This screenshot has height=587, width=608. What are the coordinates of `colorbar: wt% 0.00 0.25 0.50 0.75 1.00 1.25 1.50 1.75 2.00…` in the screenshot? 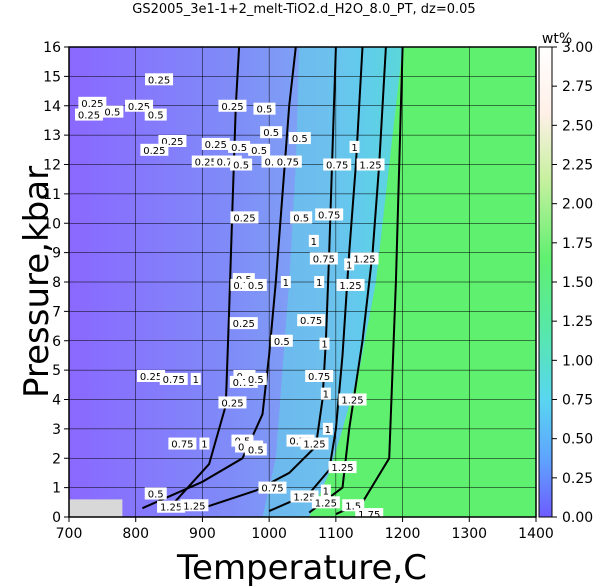 It's located at (565, 278).